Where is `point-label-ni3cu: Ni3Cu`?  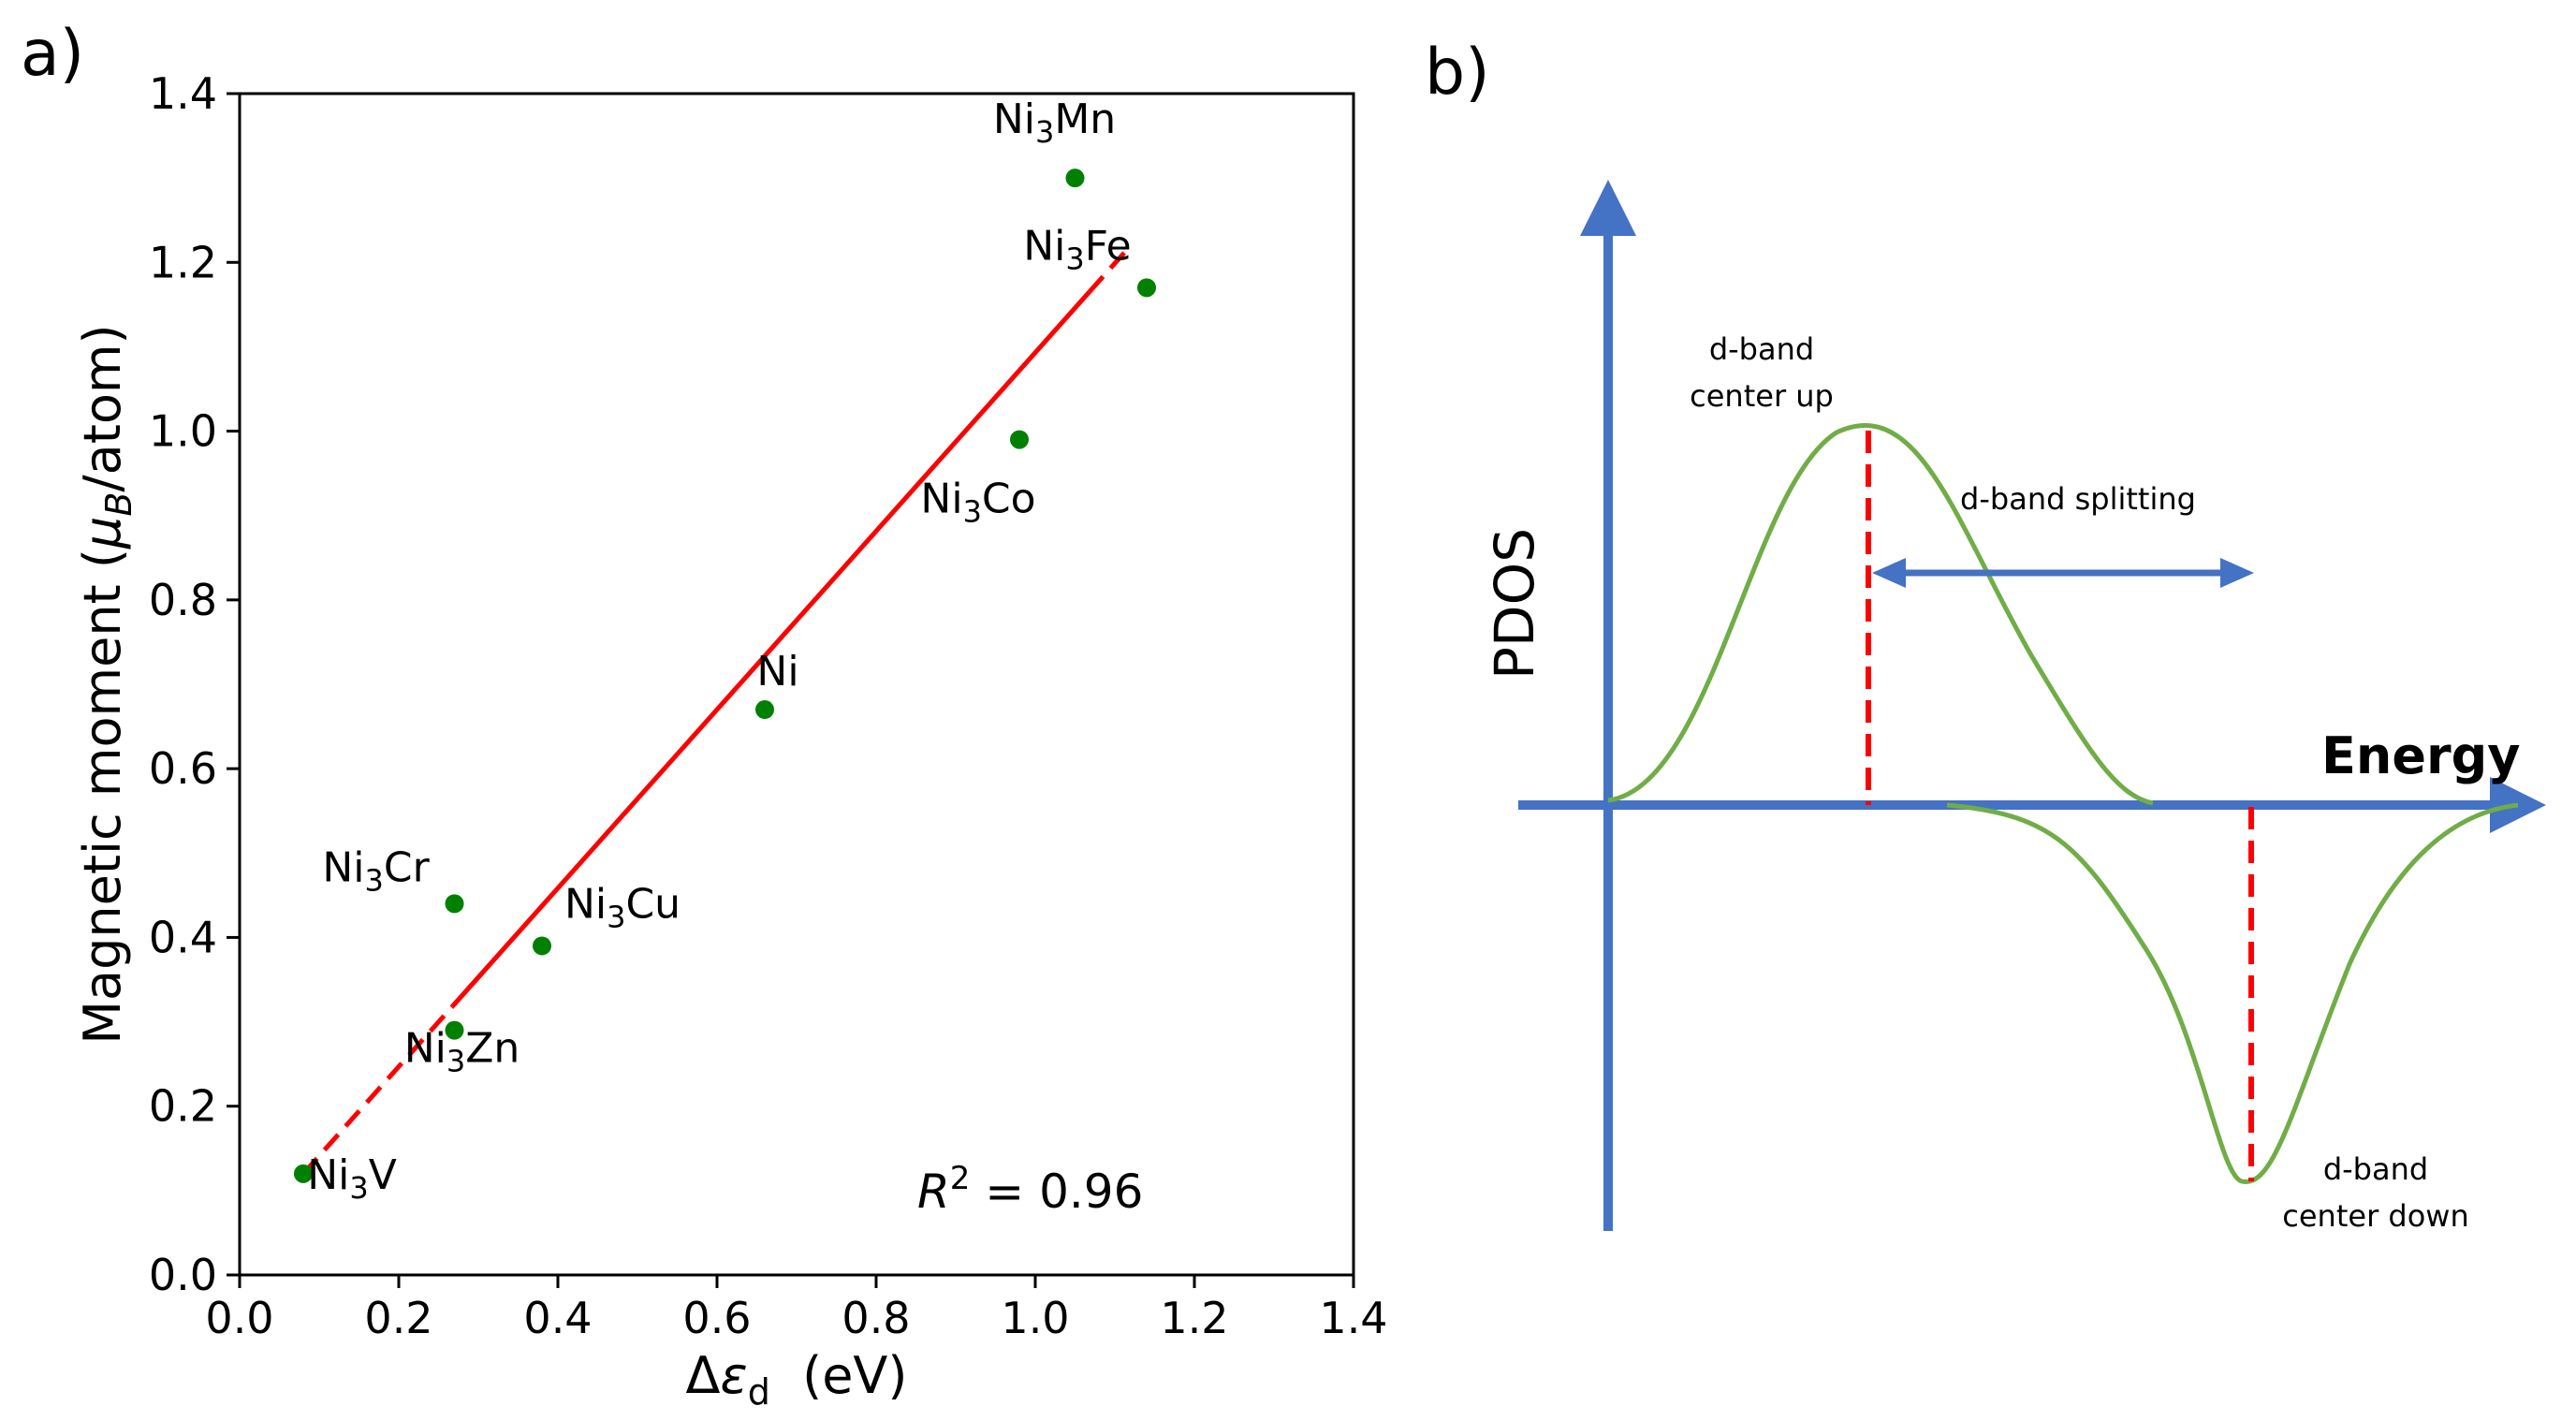 point-label-ni3cu: Ni3Cu is located at coordinates (622, 907).